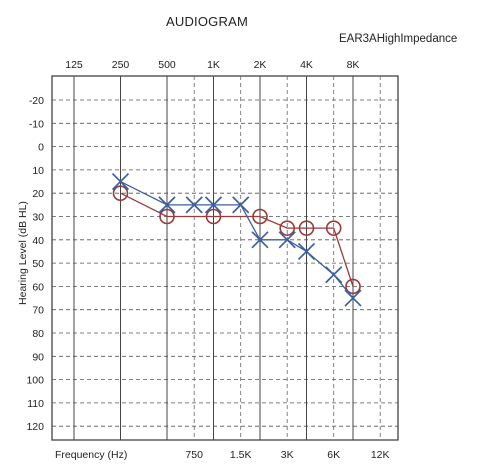 The image size is (480, 474). I want to click on top-freq-label: 2K, so click(260, 65).